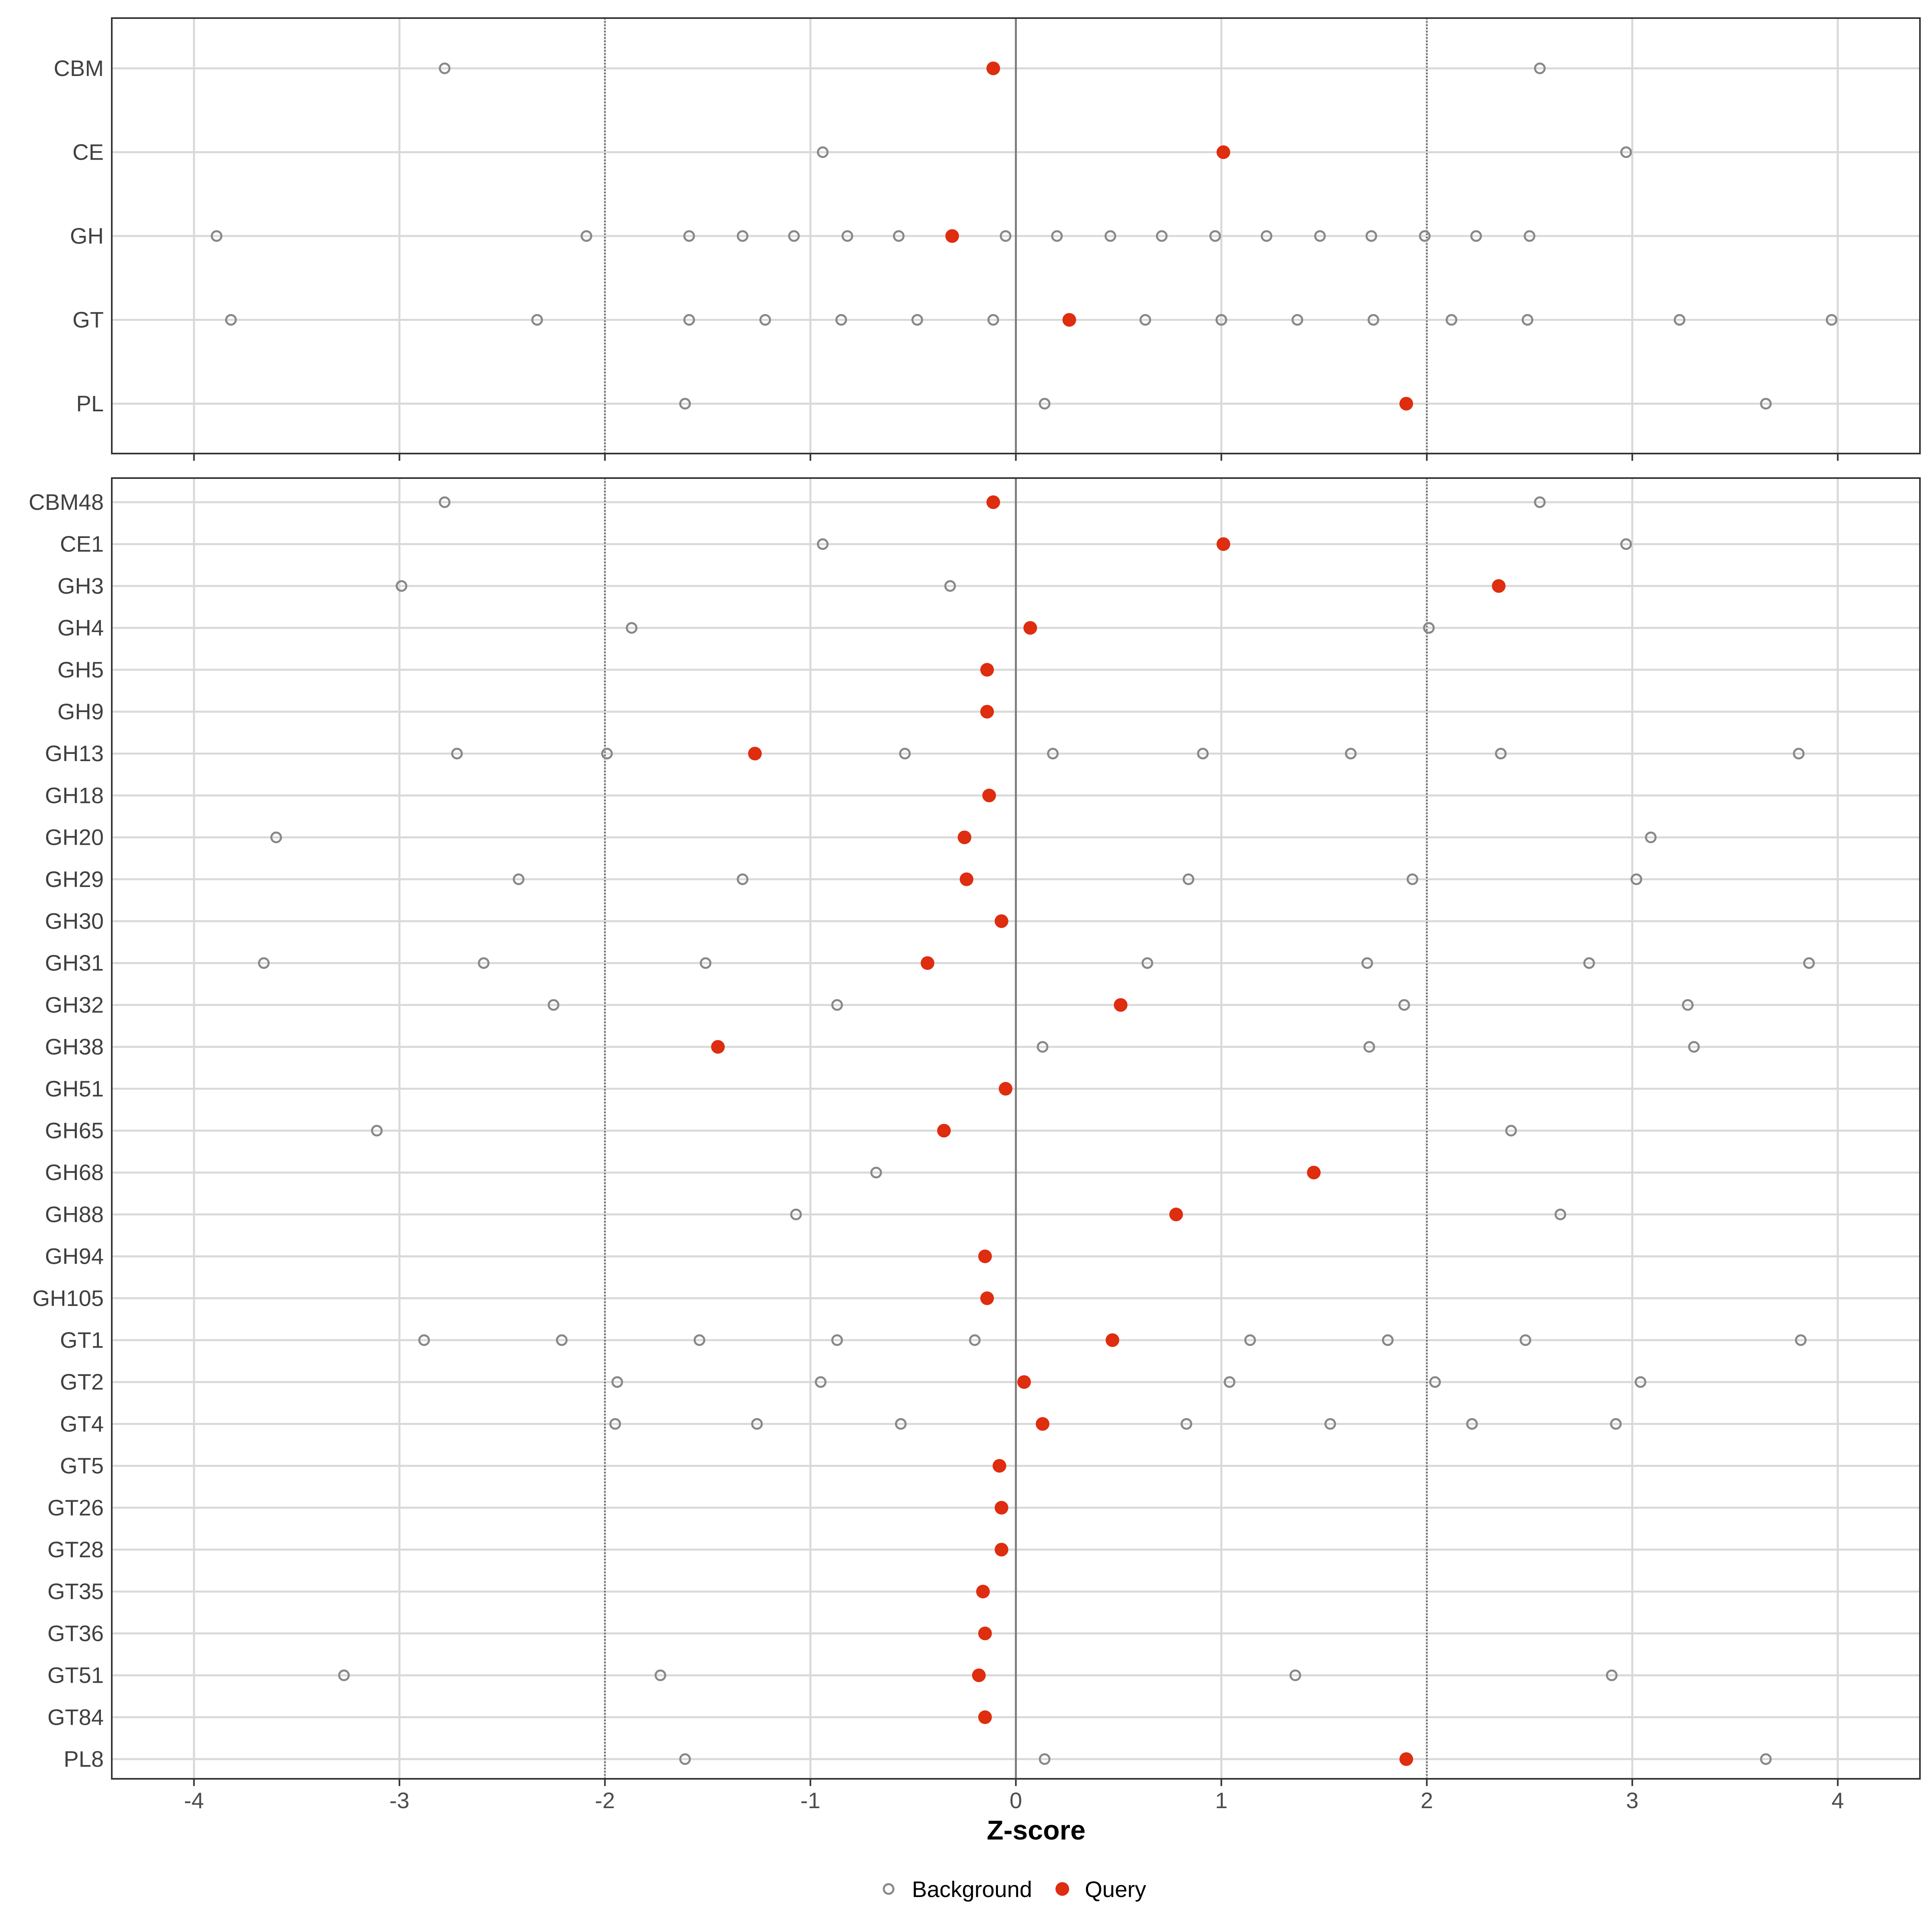 This screenshot has height=1932, width=1930. Describe the element at coordinates (79, 68) in the screenshot. I see `category-label: CBM` at that location.